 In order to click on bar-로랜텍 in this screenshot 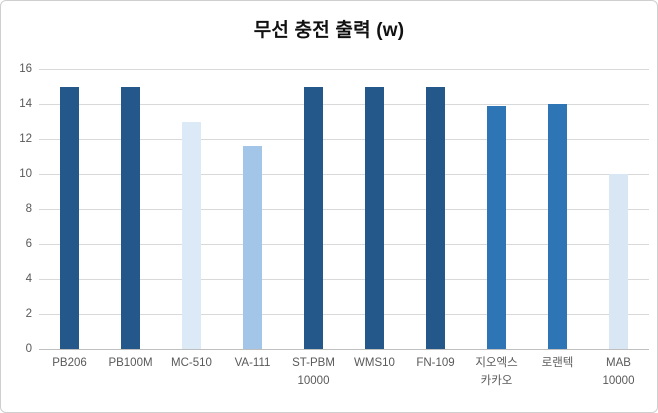, I will do `click(557, 226)`.